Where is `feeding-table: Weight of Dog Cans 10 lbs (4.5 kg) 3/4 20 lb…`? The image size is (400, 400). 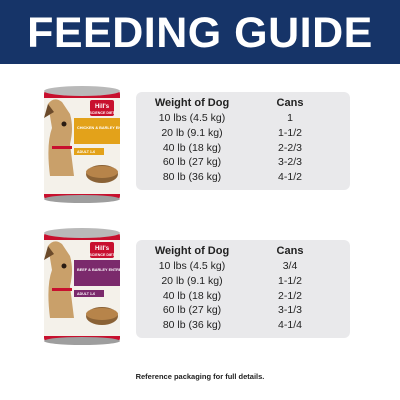 feeding-table: Weight of Dog Cans 10 lbs (4.5 kg) 3/4 20 lb… is located at coordinates (243, 289).